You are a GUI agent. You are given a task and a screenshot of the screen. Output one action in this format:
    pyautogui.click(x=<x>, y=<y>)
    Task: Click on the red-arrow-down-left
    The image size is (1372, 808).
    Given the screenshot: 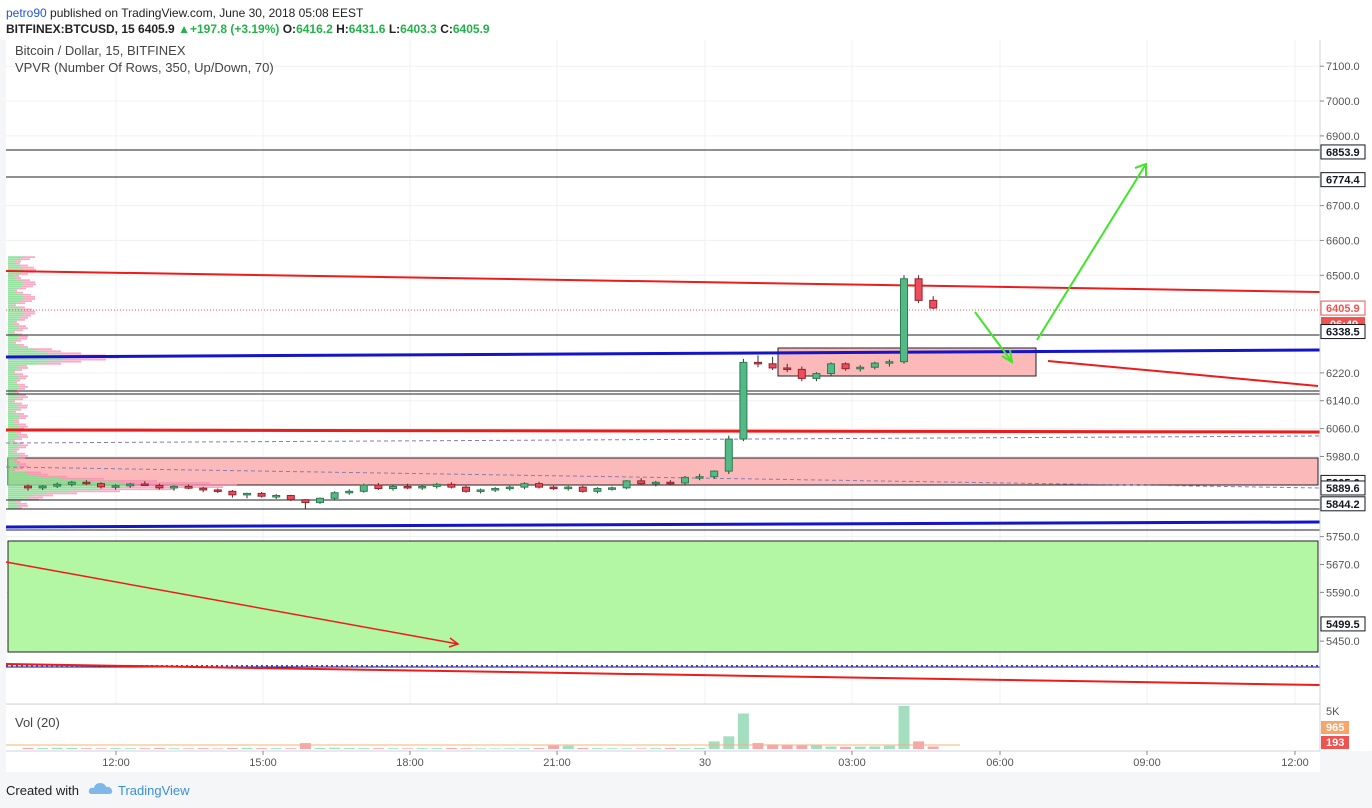 What is the action you would take?
    pyautogui.click(x=232, y=603)
    